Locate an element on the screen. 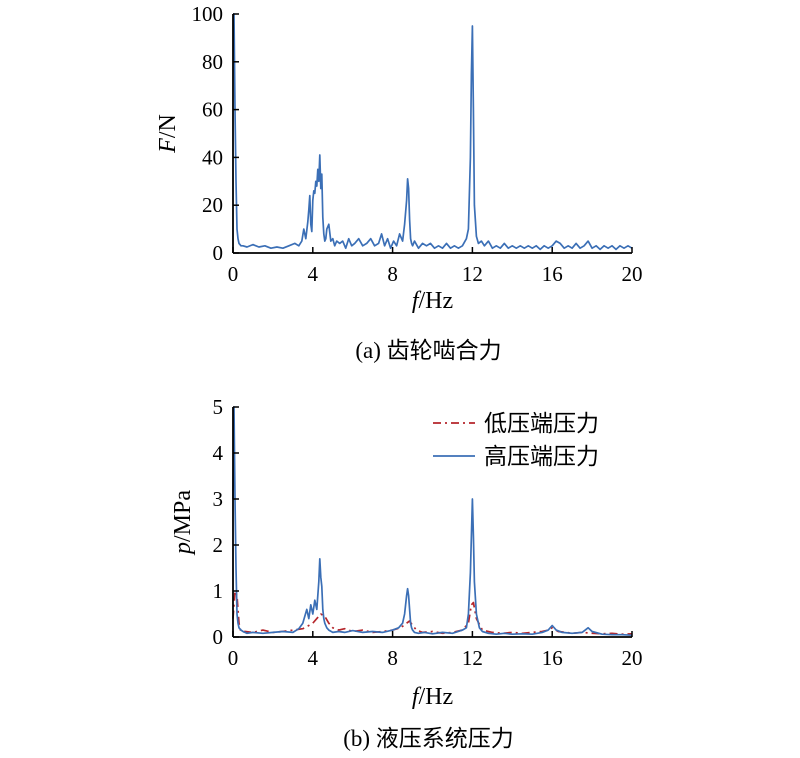  panel-b-x-axis-label: f/Hz is located at coordinates (432, 697).